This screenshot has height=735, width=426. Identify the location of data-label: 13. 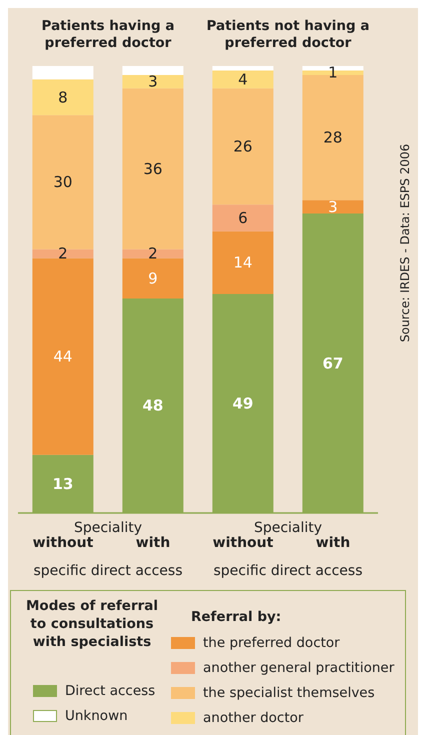
(63, 483).